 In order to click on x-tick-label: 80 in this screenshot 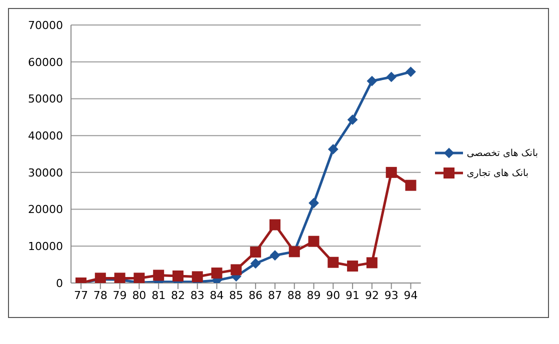, I will do `click(139, 295)`.